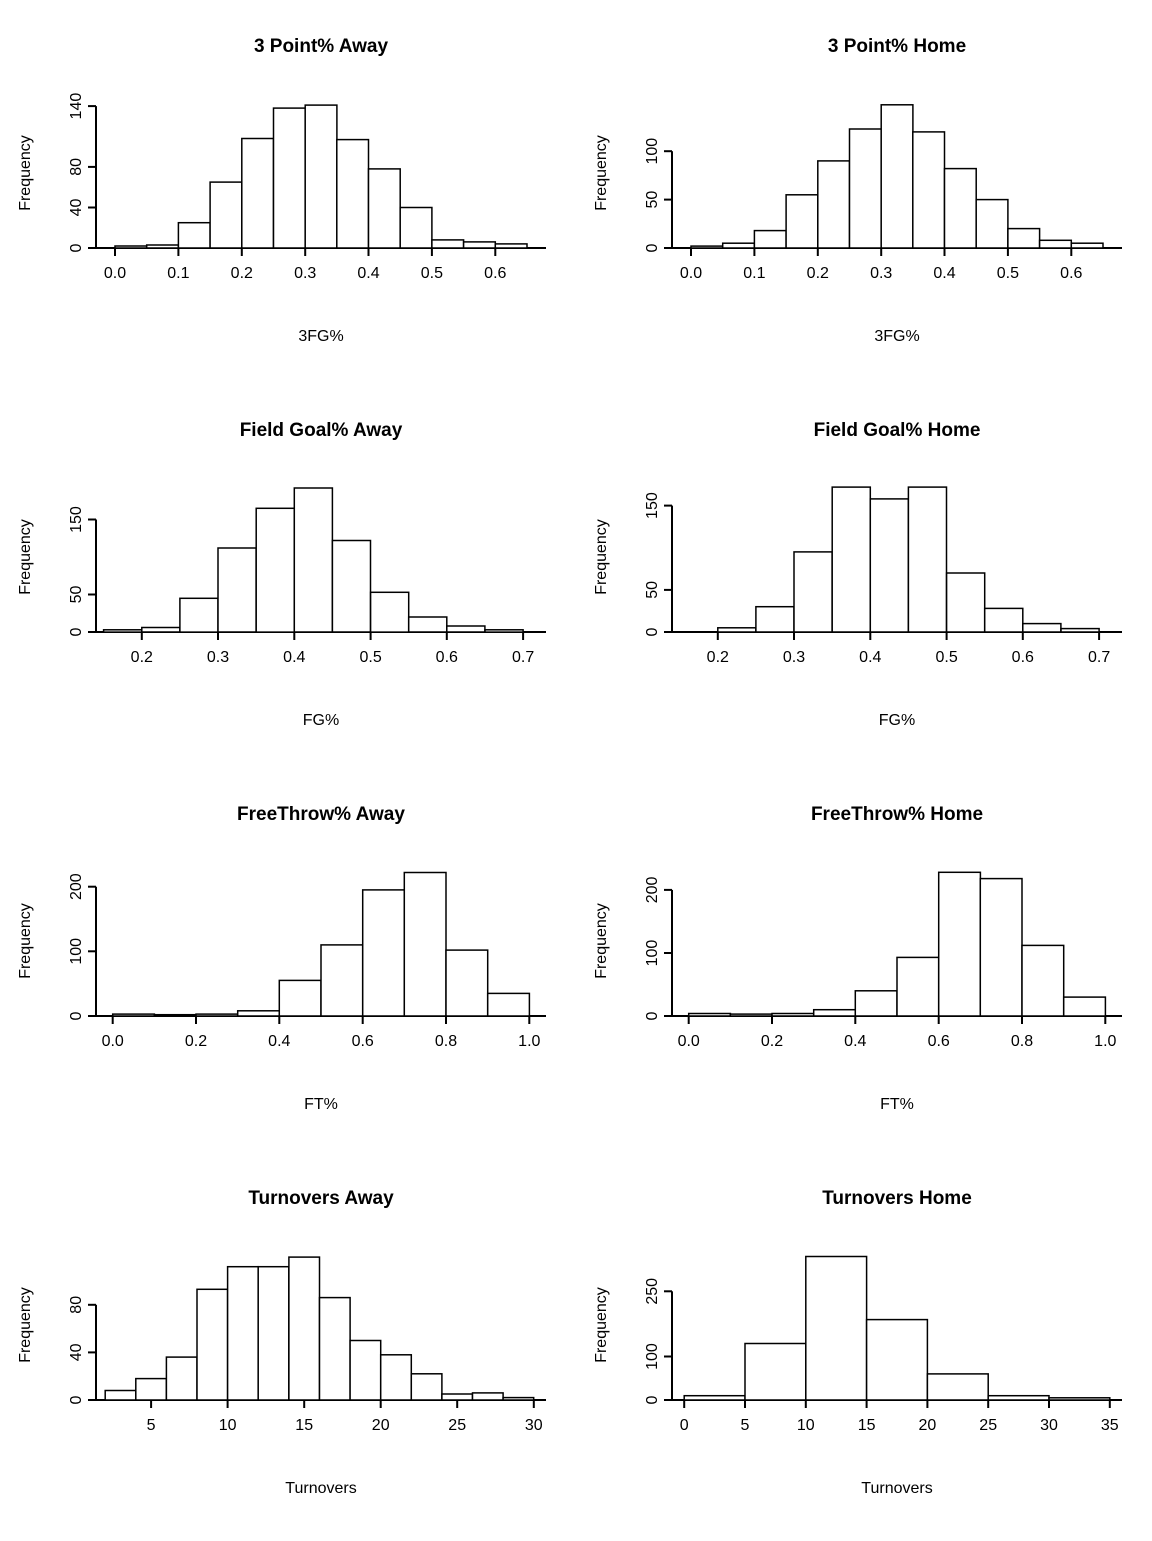  Describe the element at coordinates (178, 273) in the screenshot. I see `svg-text: 0.1` at that location.